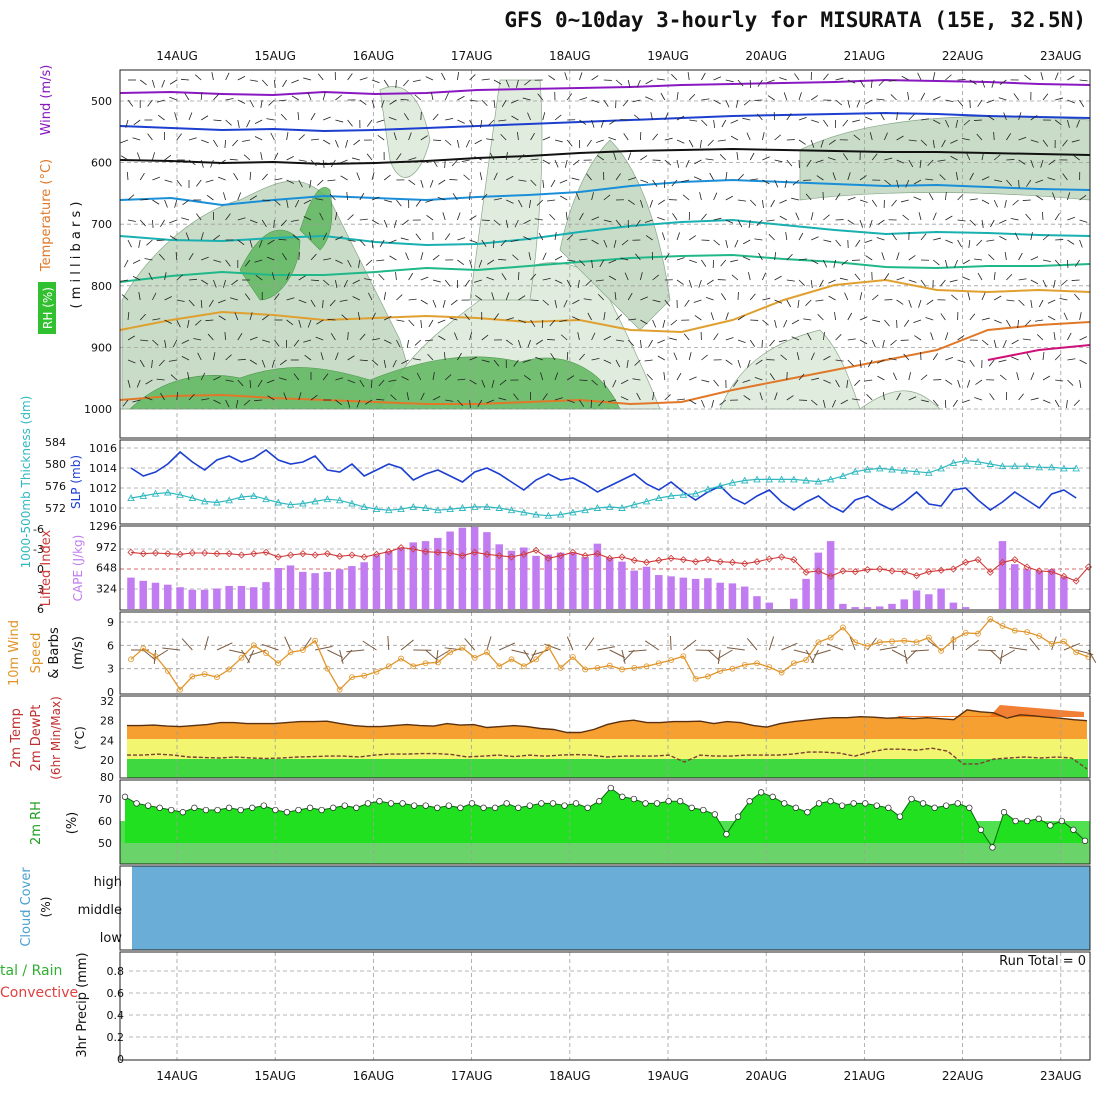  What do you see at coordinates (107, 701) in the screenshot?
I see `temp-tick: 32` at bounding box center [107, 701].